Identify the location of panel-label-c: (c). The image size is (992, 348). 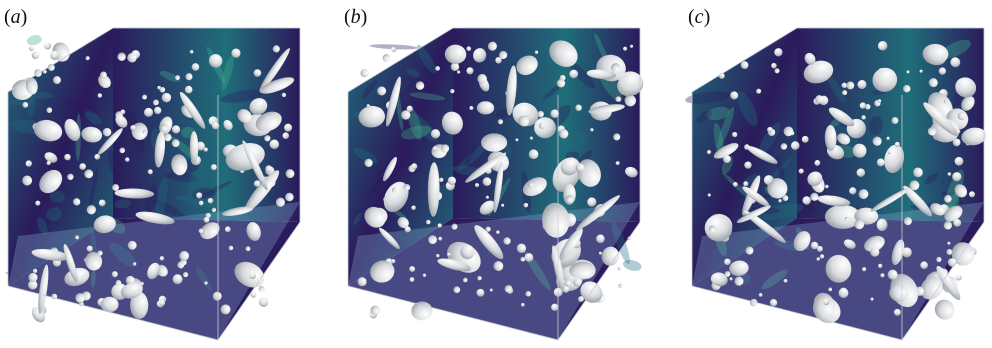
(699, 17).